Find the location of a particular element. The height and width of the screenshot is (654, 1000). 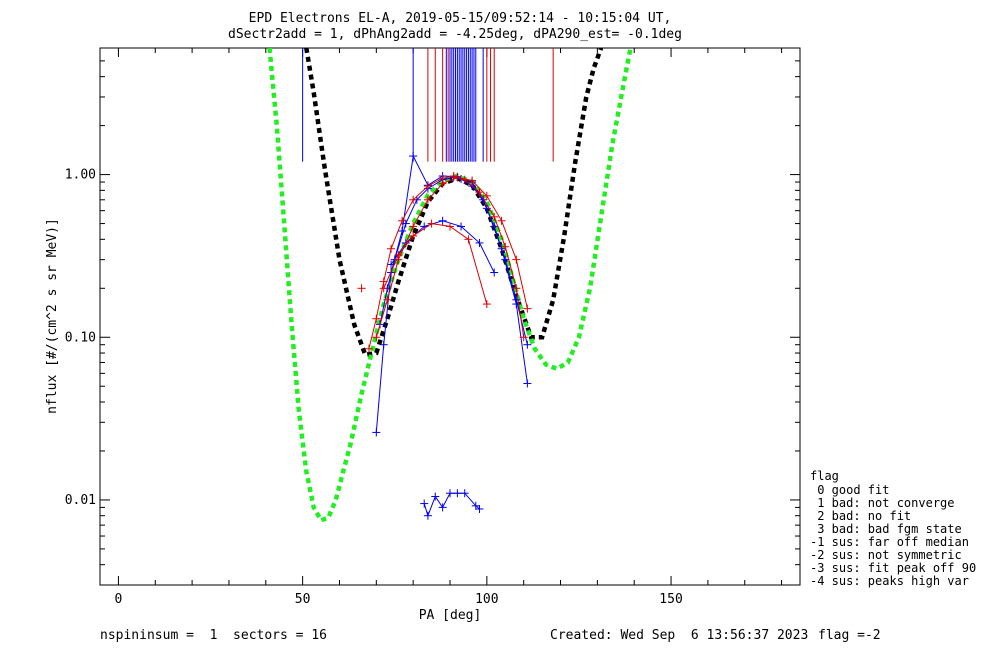

y-tick-label: 1.00 is located at coordinates (80, 175).